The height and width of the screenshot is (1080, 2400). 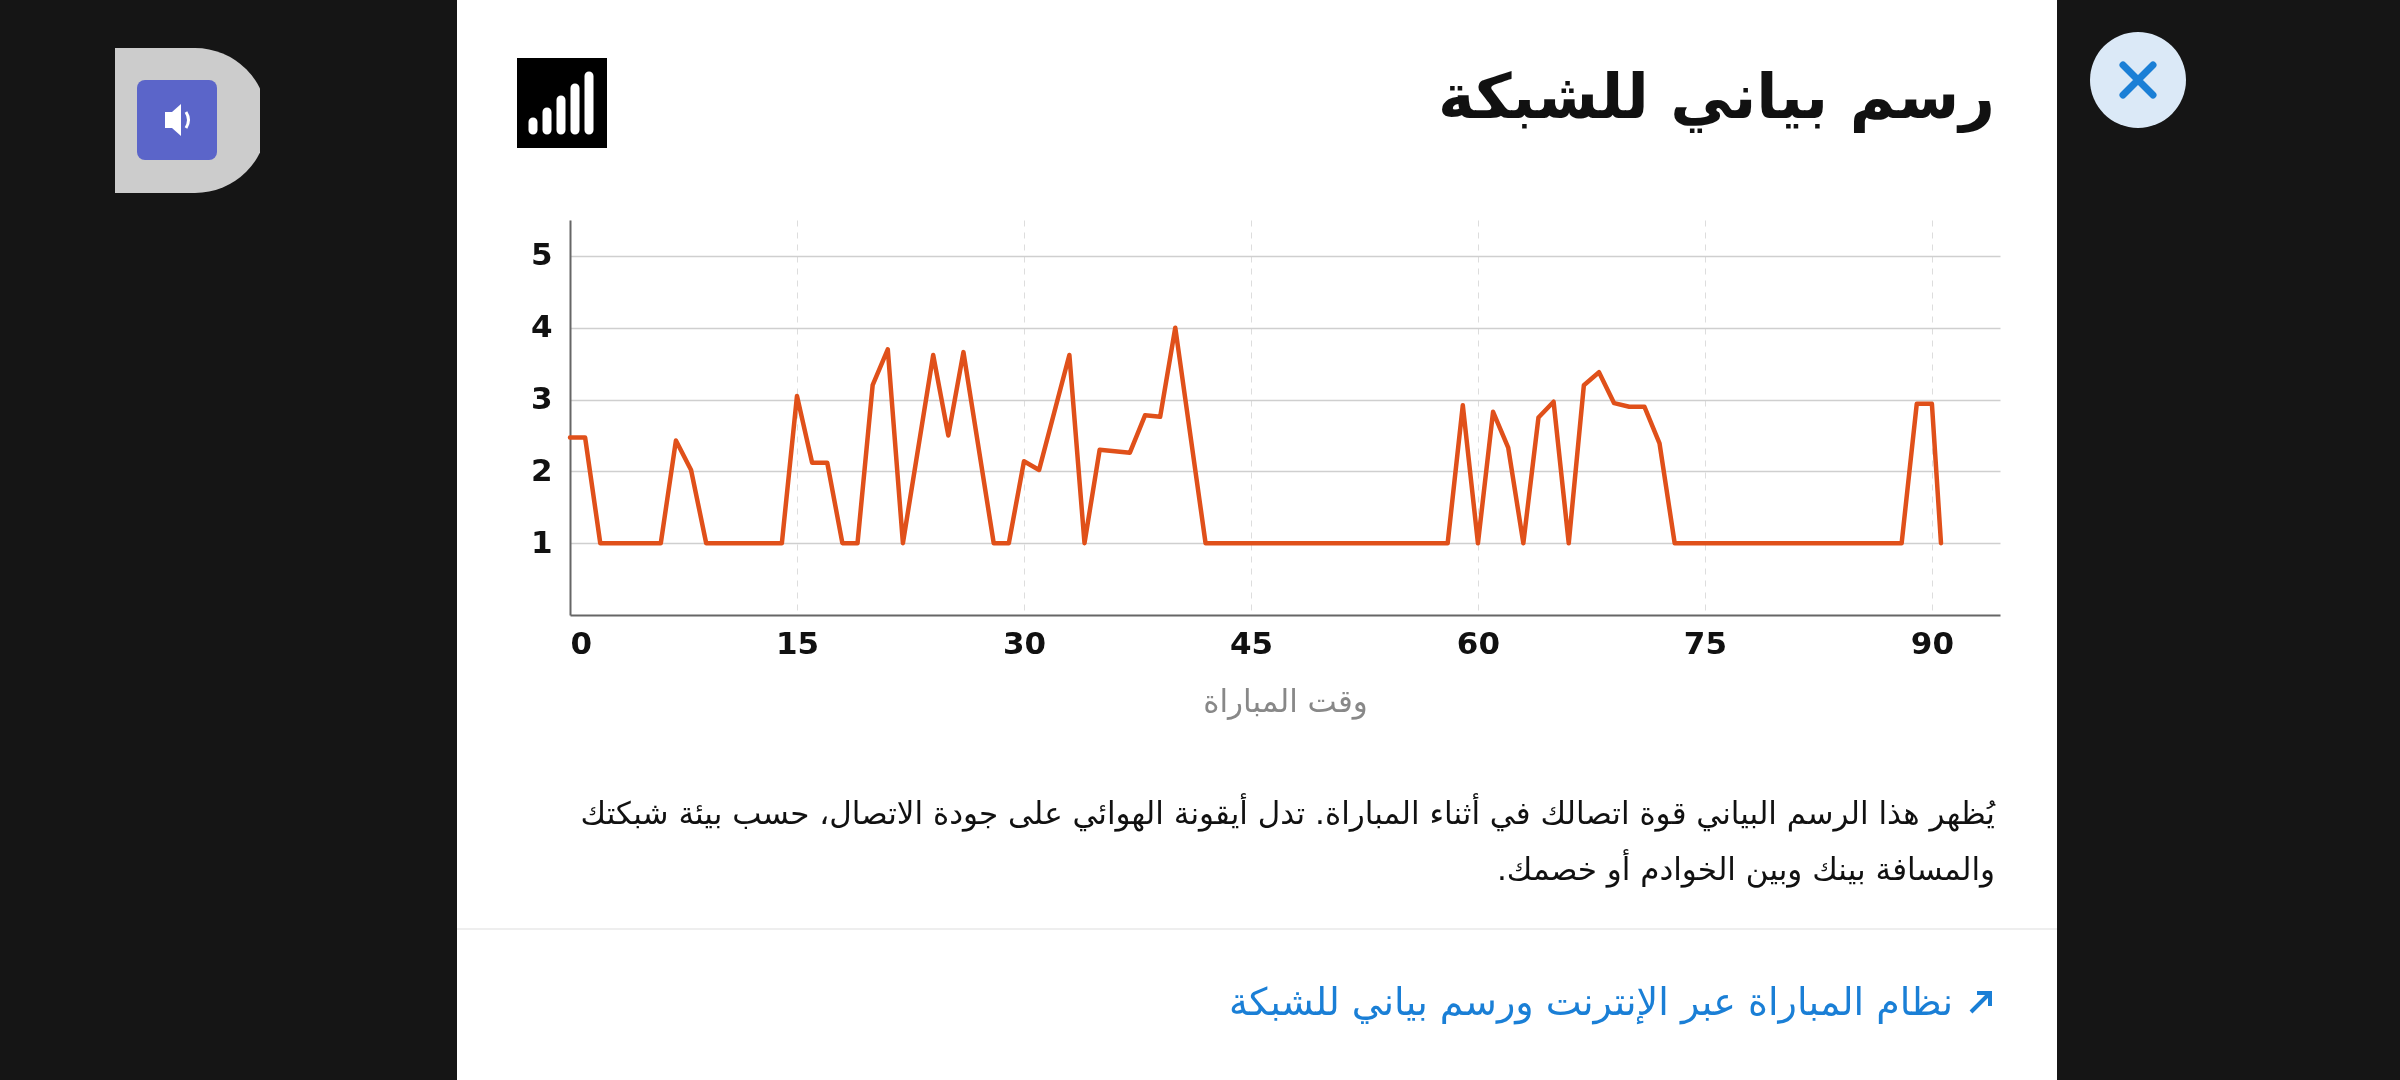 What do you see at coordinates (1285, 701) in the screenshot?
I see `x-axis-title: وقت المباراة` at bounding box center [1285, 701].